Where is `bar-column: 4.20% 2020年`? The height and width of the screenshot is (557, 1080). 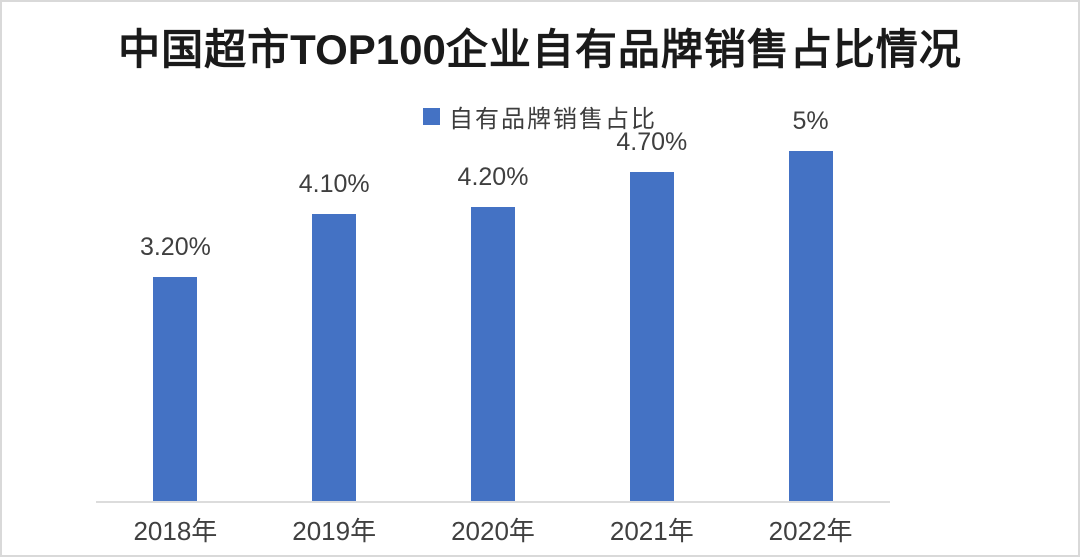
bar-column: 4.20% 2020年 is located at coordinates (493, 343).